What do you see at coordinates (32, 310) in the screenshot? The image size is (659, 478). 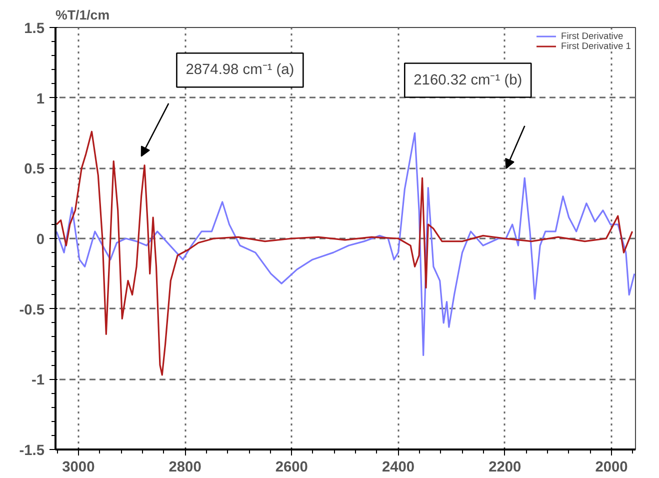 I see `y-tick-label: -0.5` at bounding box center [32, 310].